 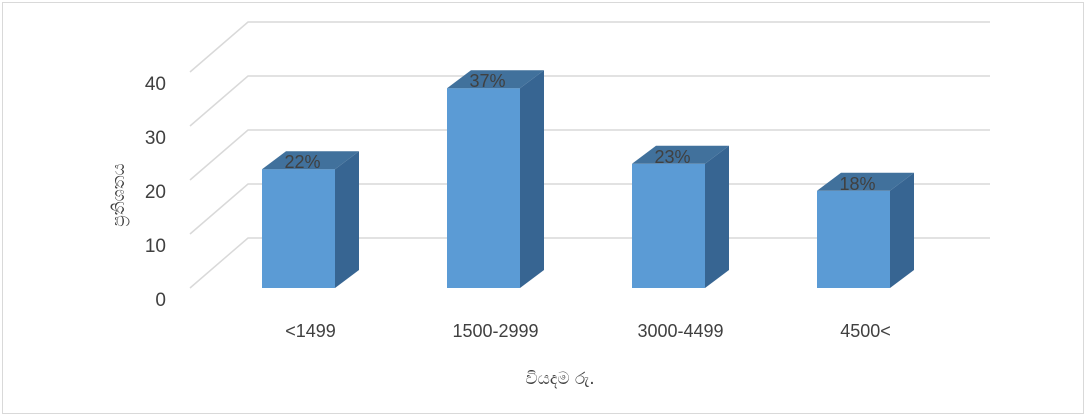 I want to click on x-axis-title: වියදම රු., so click(x=559, y=379).